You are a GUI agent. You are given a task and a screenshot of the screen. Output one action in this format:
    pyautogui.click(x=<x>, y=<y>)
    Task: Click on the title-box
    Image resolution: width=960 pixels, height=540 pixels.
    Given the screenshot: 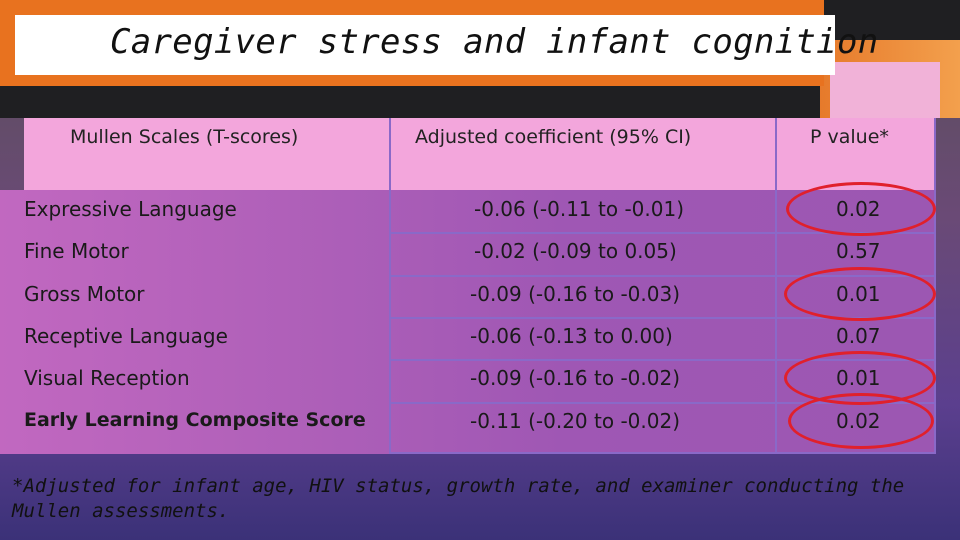 What is the action you would take?
    pyautogui.click(x=425, y=45)
    